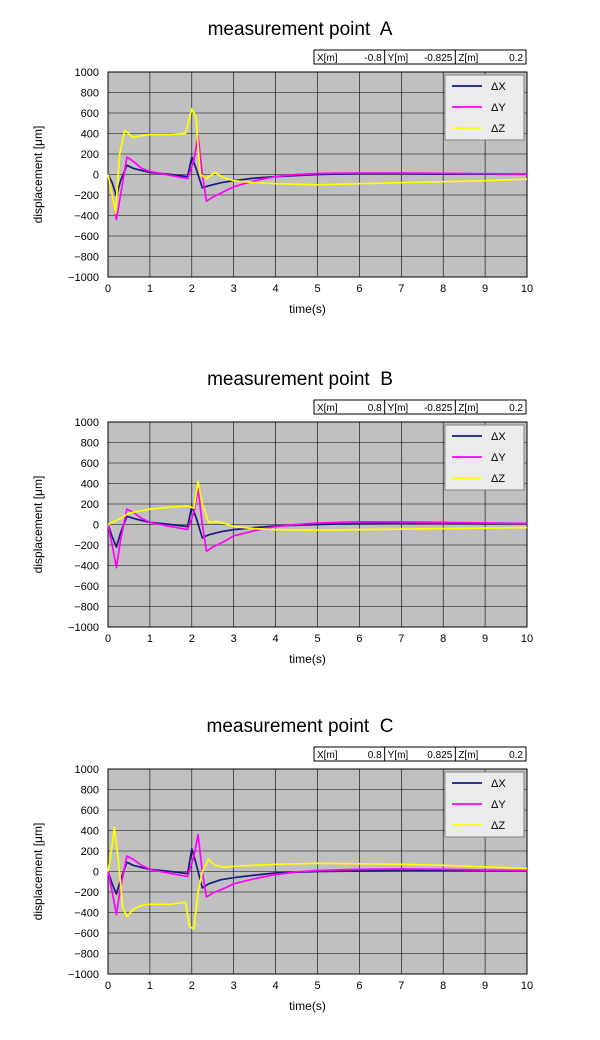 Image resolution: width=600 pixels, height=1040 pixels. I want to click on series-line-dz, so click(317, 878).